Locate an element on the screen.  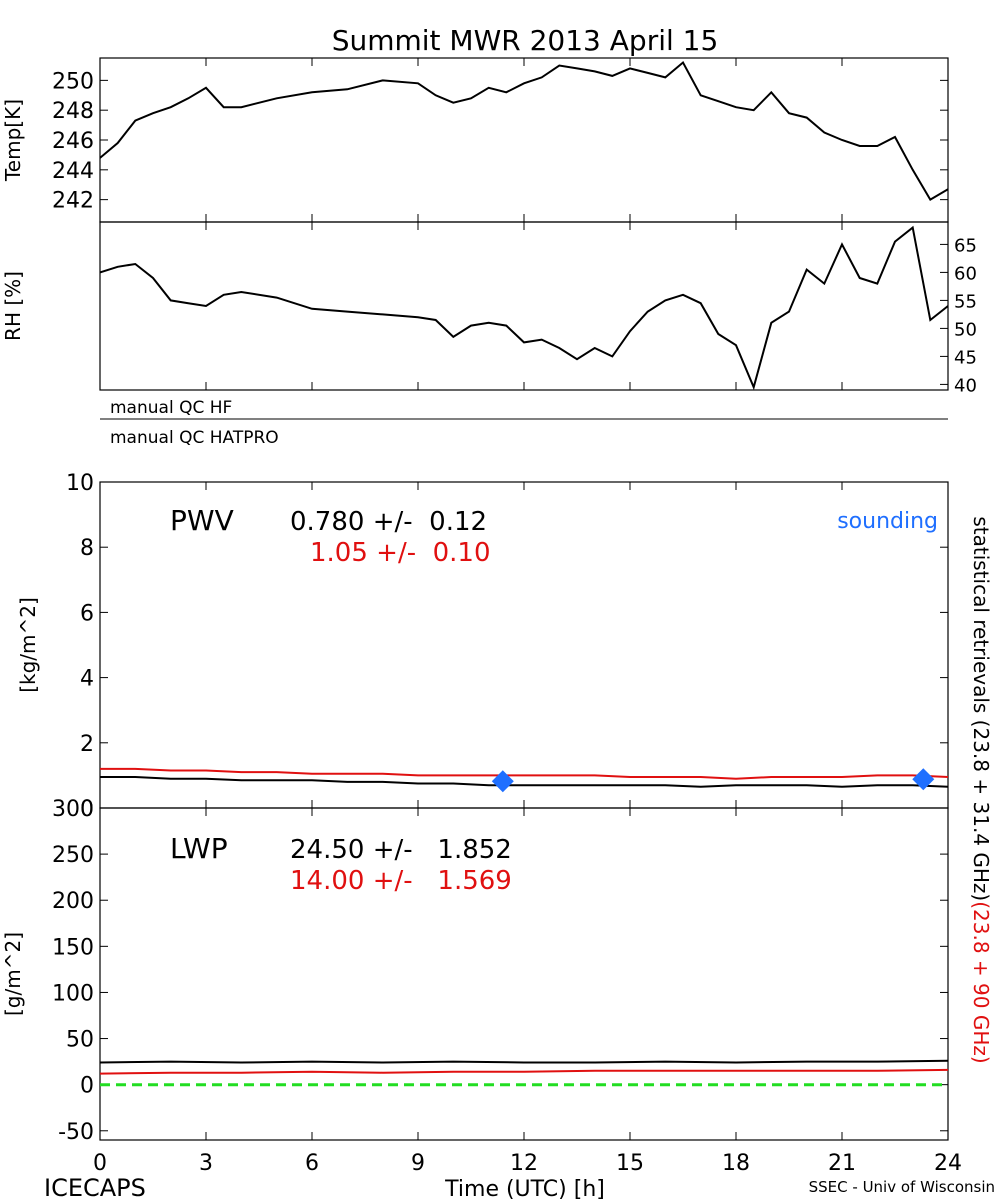
relative-humidity-ytick-label: 40 is located at coordinates (965, 385).